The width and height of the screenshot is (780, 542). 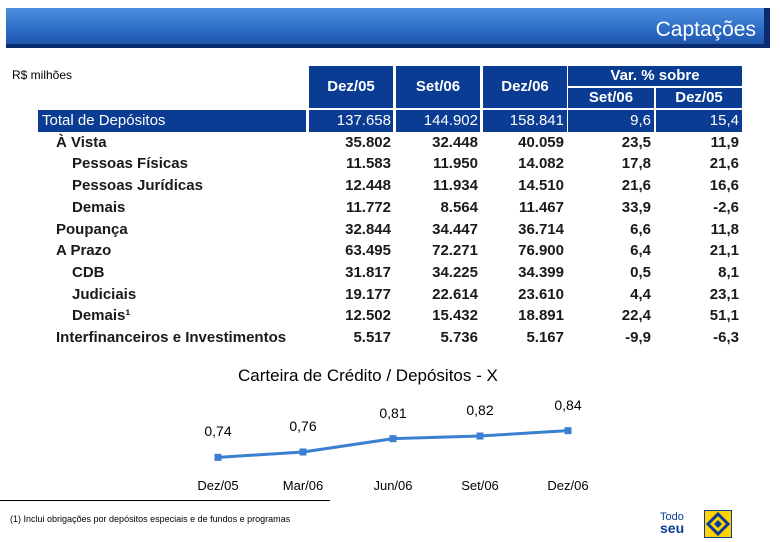 What do you see at coordinates (672, 517) in the screenshot?
I see `logo-line-1: Todo` at bounding box center [672, 517].